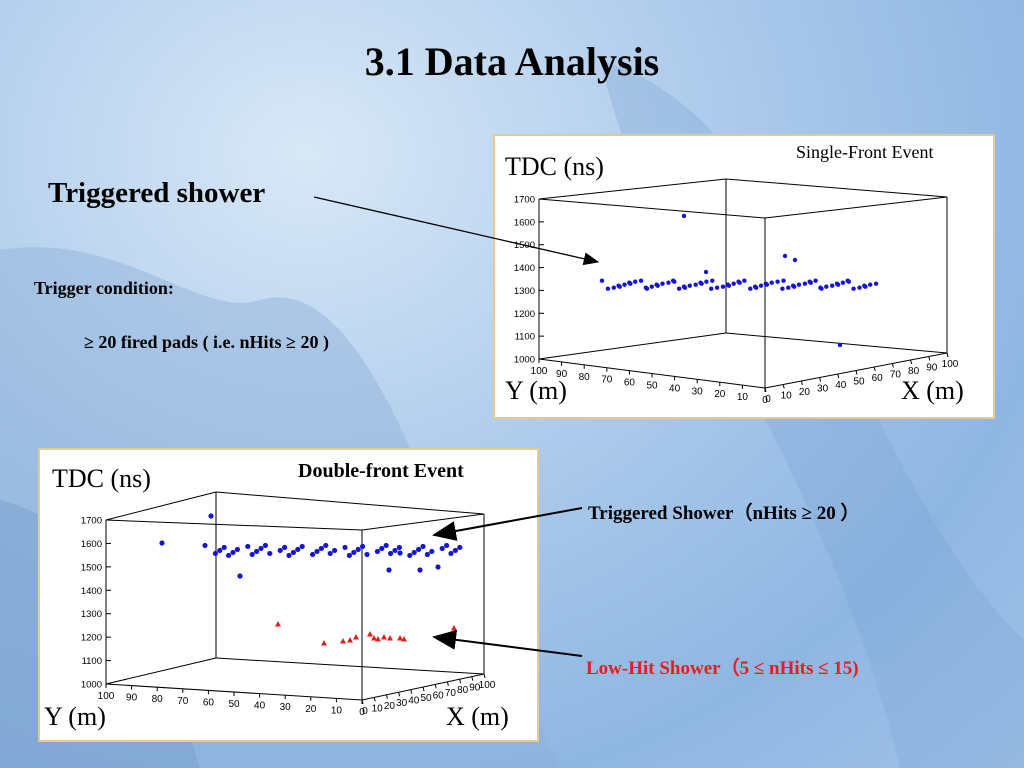  I want to click on triggered-shower-annotation: Triggered Shower（nHits ≥ 20 ）, so click(724, 513).